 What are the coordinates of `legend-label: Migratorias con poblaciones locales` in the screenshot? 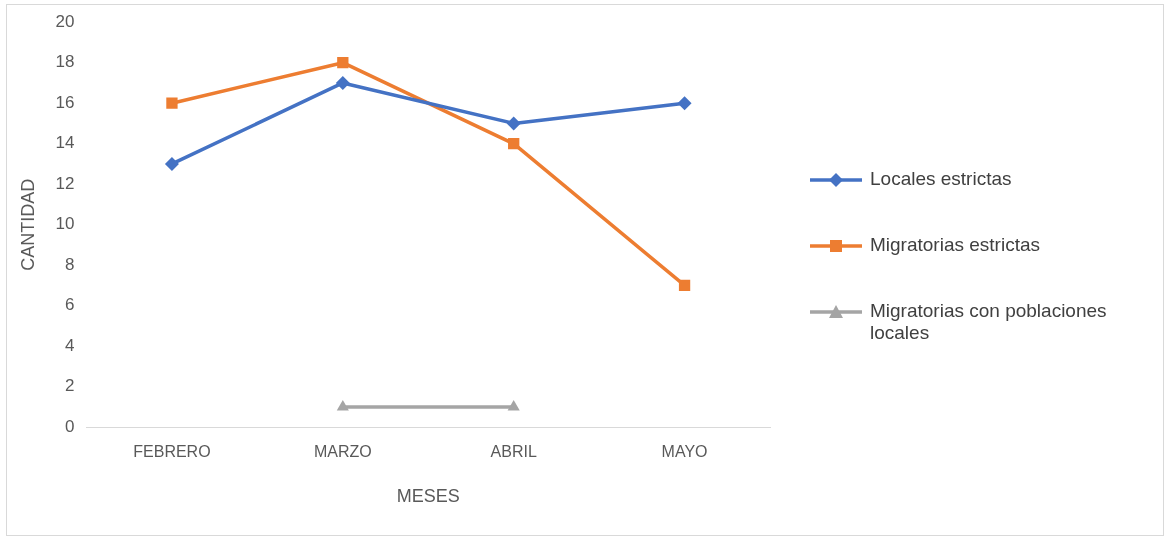 It's located at (989, 322).